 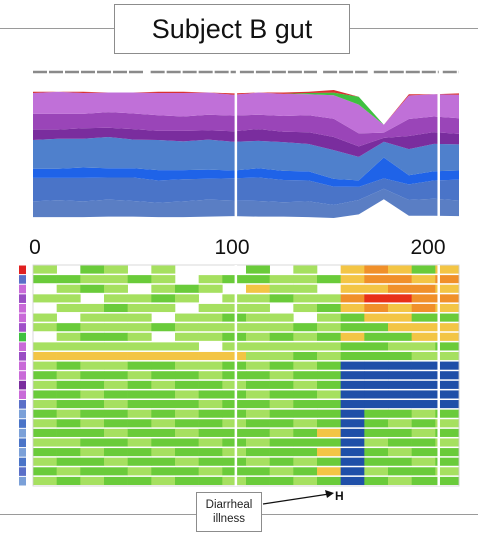 What do you see at coordinates (428, 247) in the screenshot?
I see `x-tick-label-200: 200` at bounding box center [428, 247].